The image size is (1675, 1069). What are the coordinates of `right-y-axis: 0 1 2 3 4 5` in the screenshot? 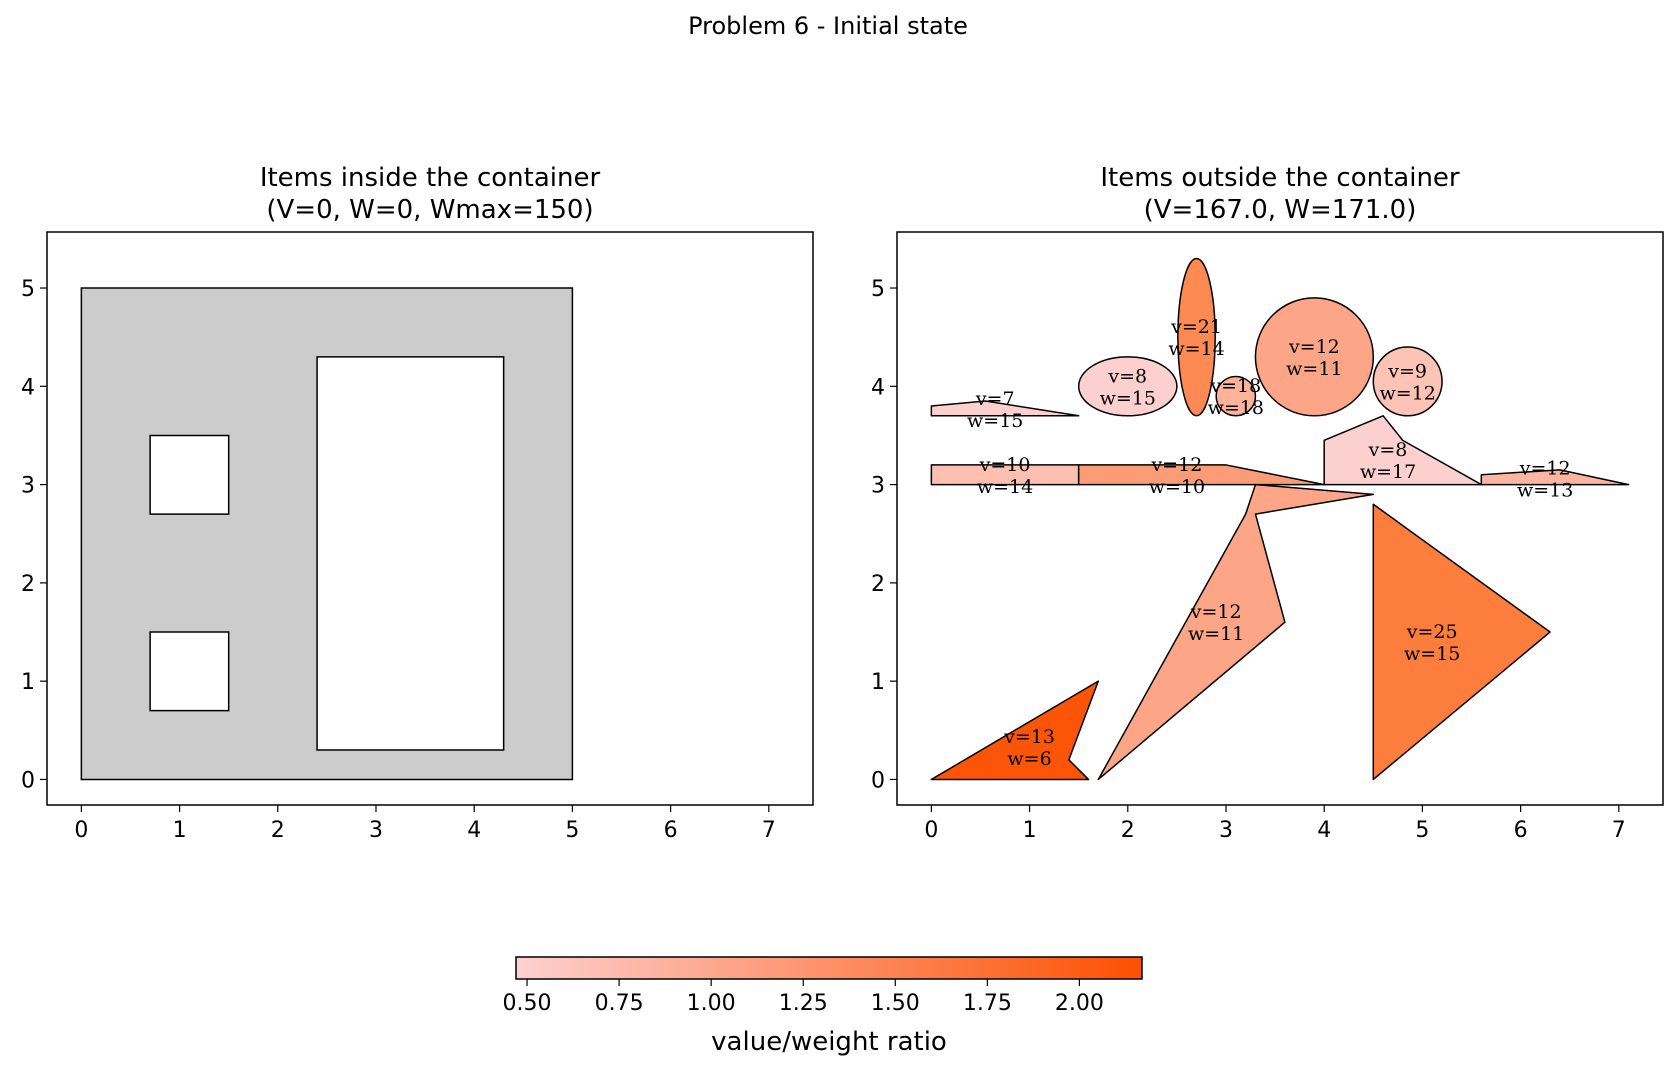 It's located at (884, 535).